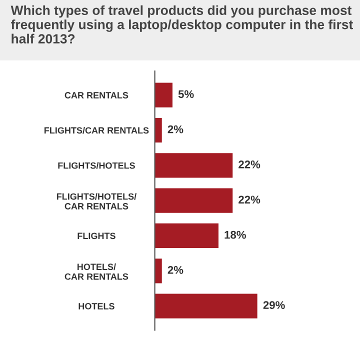 This screenshot has height=355, width=360. What do you see at coordinates (96, 201) in the screenshot?
I see `y-tick-label: FLIGHTS/HOTELS/ CAR RENTALS` at bounding box center [96, 201].